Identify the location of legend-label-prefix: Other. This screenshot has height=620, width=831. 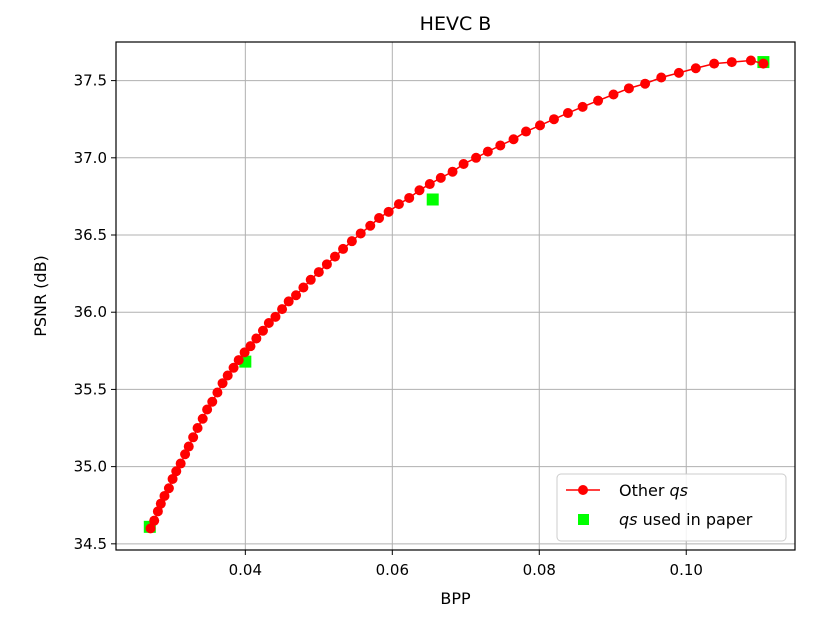
(644, 490).